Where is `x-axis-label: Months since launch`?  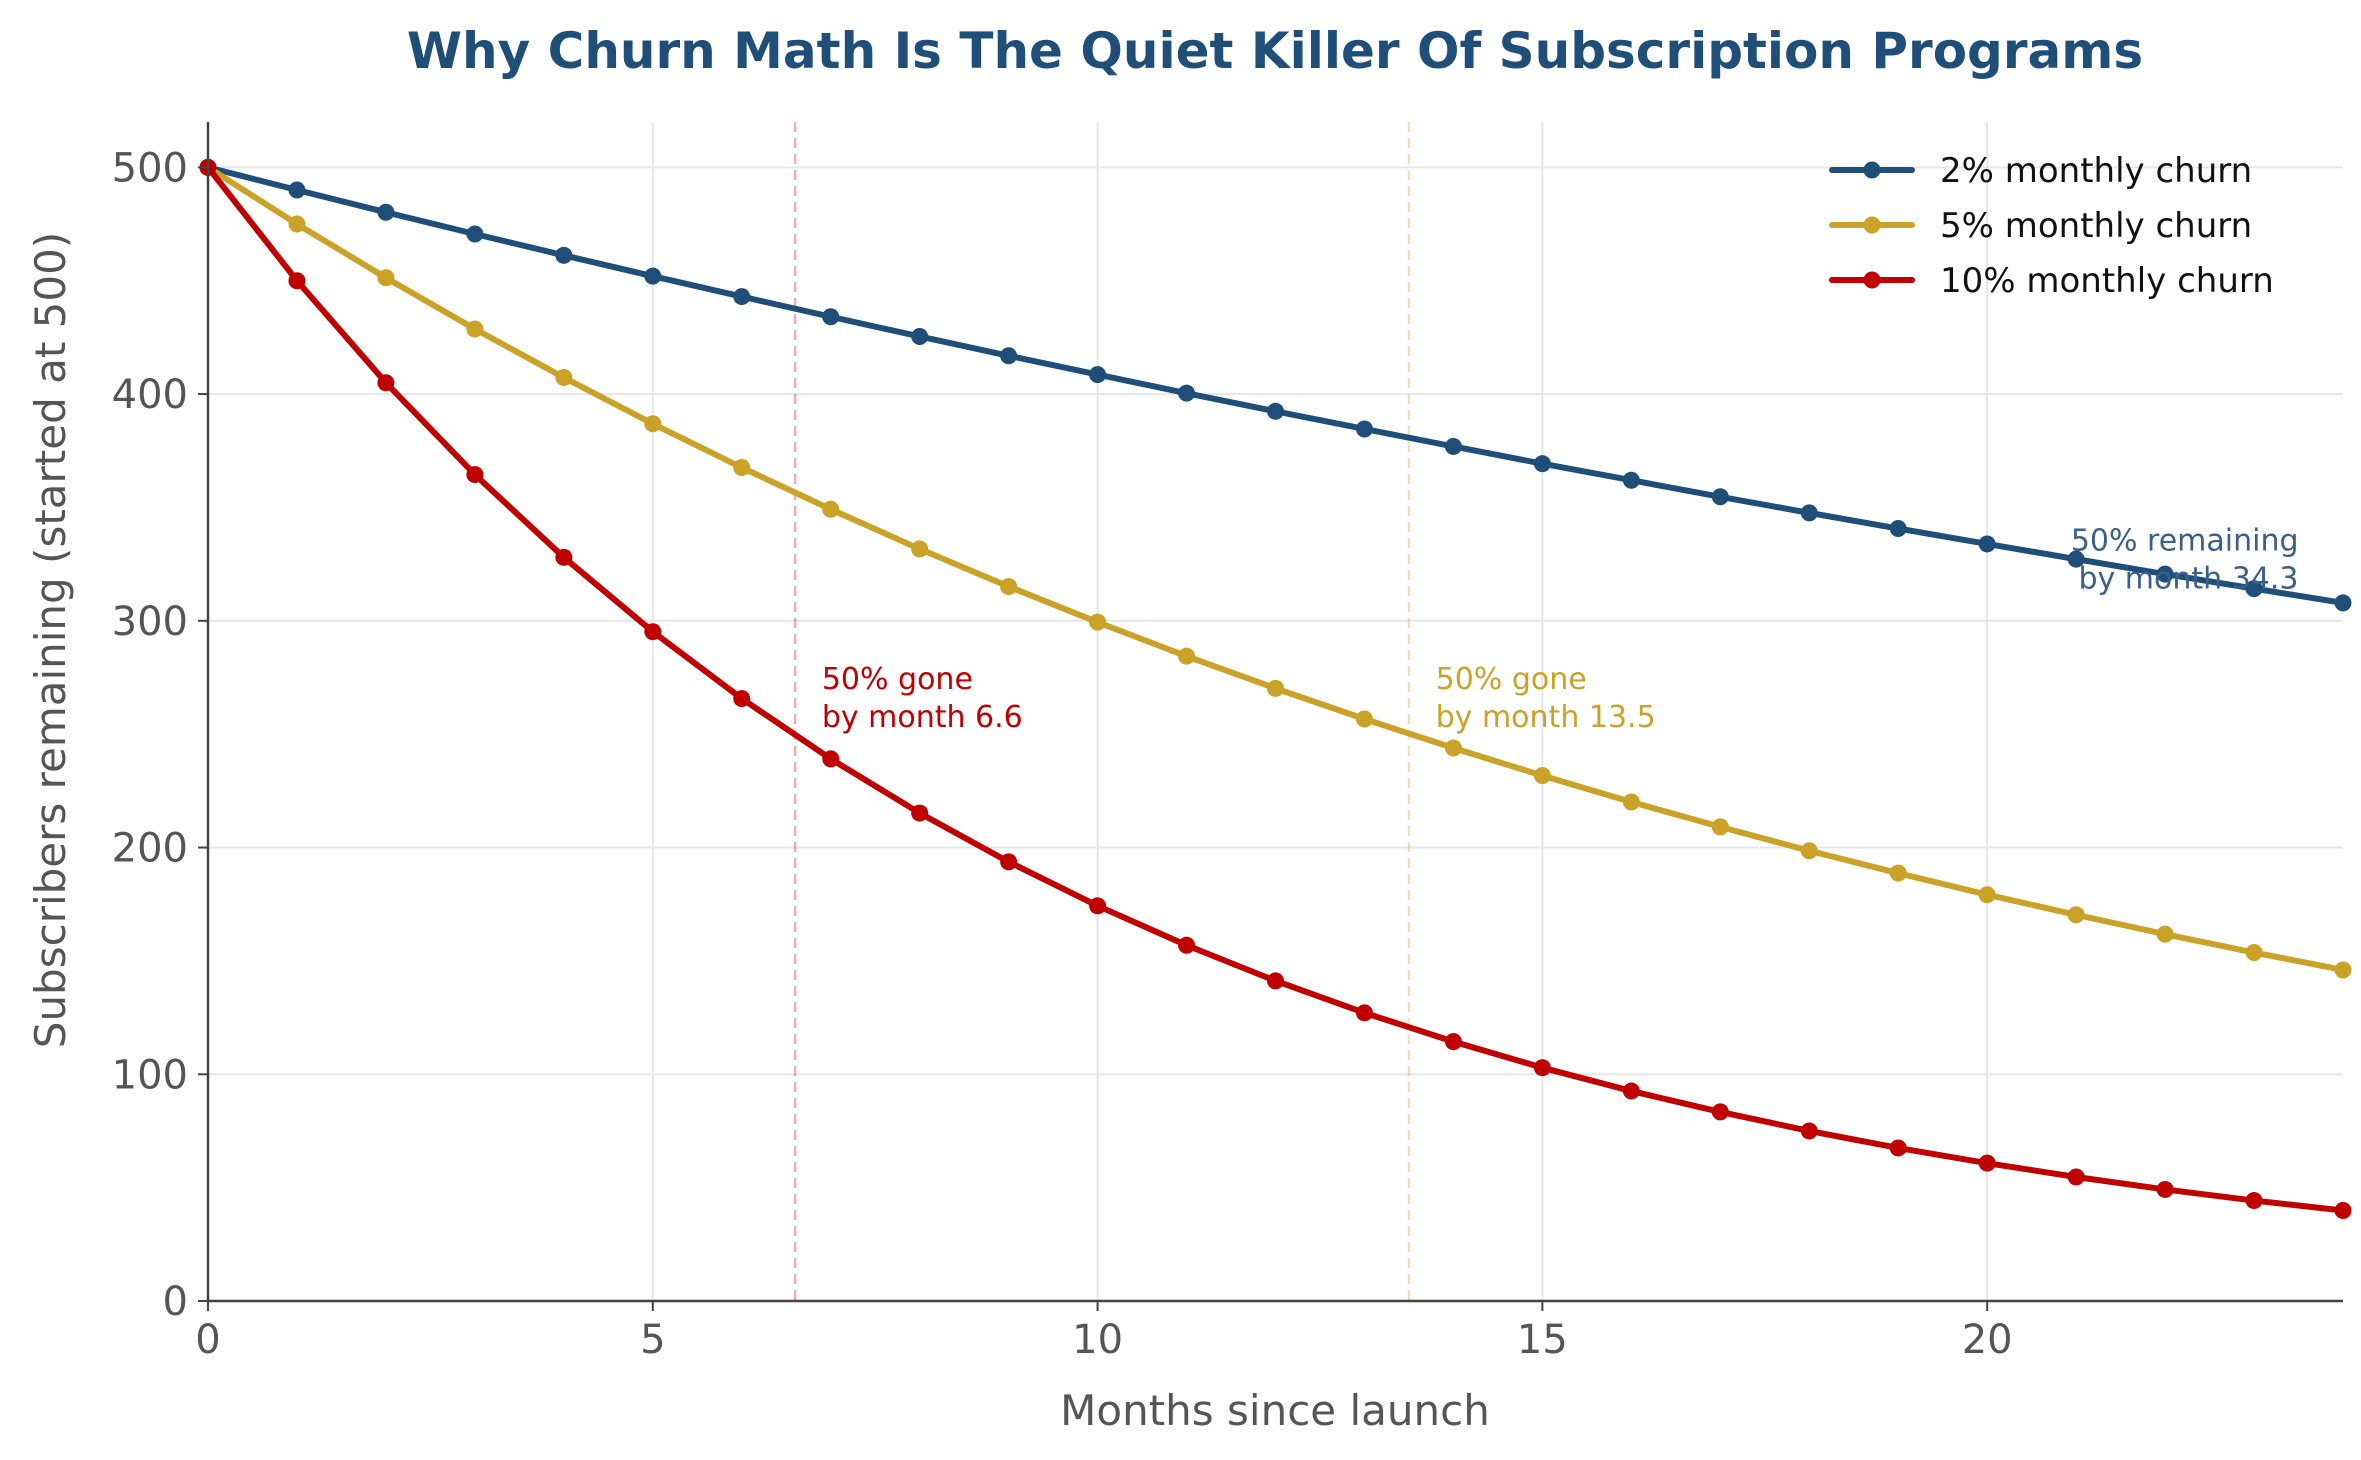 x-axis-label: Months since launch is located at coordinates (1275, 1410).